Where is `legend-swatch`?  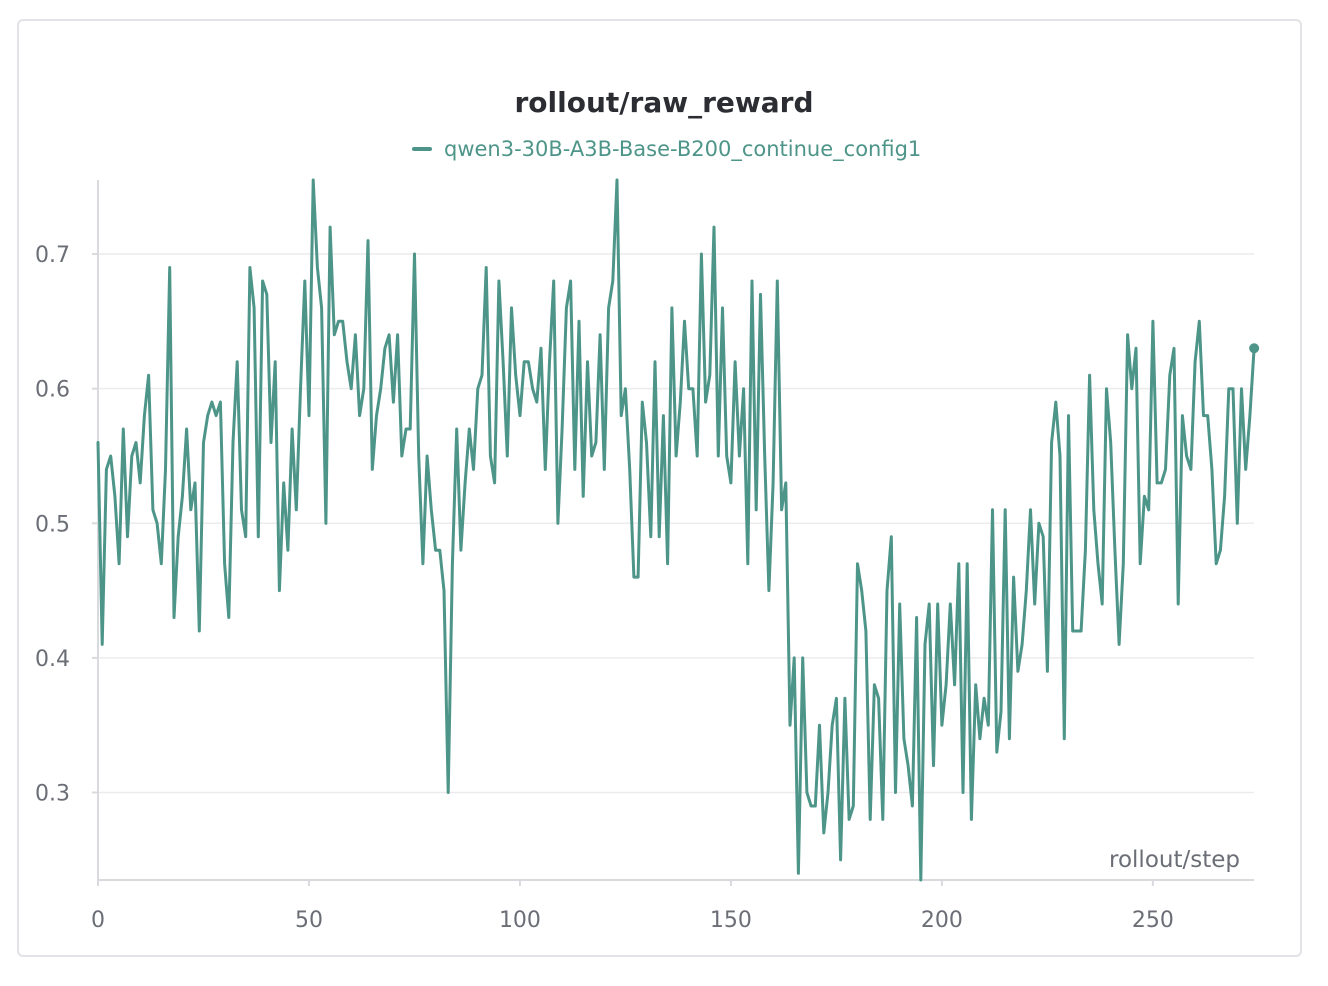
legend-swatch is located at coordinates (422, 149).